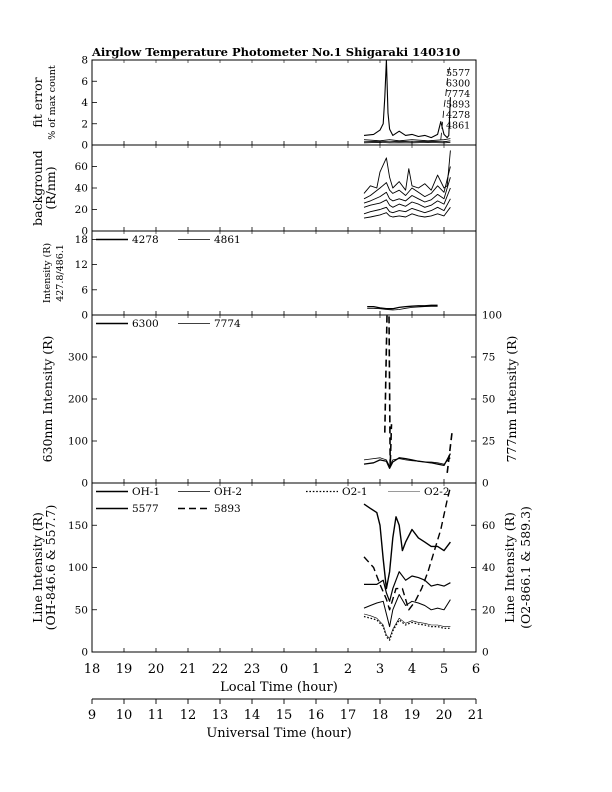 This screenshot has width=612, height=792. Describe the element at coordinates (380, 669) in the screenshot. I see `local-time-tick-label: 3` at that location.